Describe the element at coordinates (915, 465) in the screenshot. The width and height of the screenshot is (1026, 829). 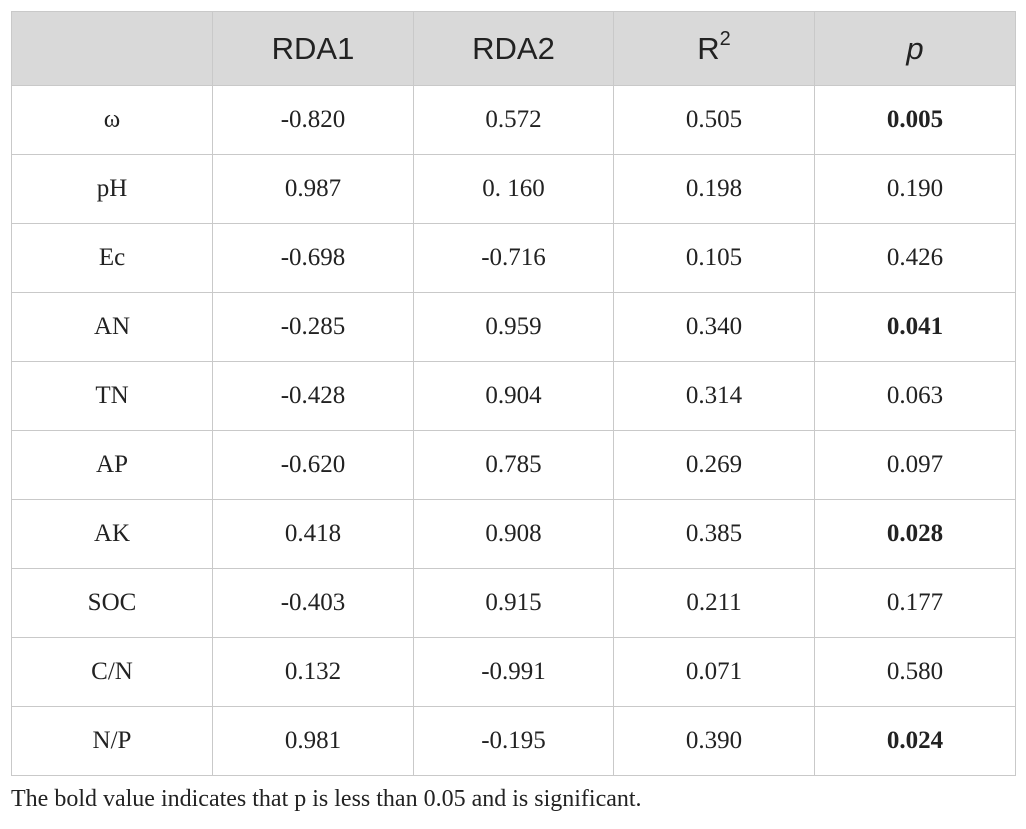
I see `p-cell: 0.097` at that location.